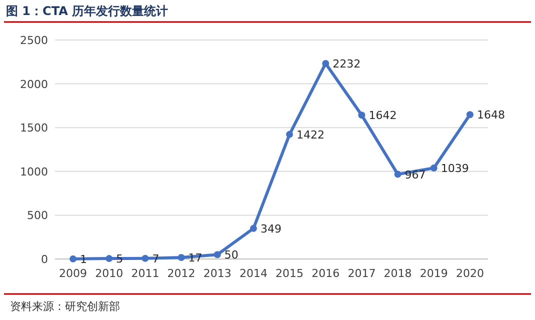  I want to click on x-tick-label: 2011, so click(145, 273).